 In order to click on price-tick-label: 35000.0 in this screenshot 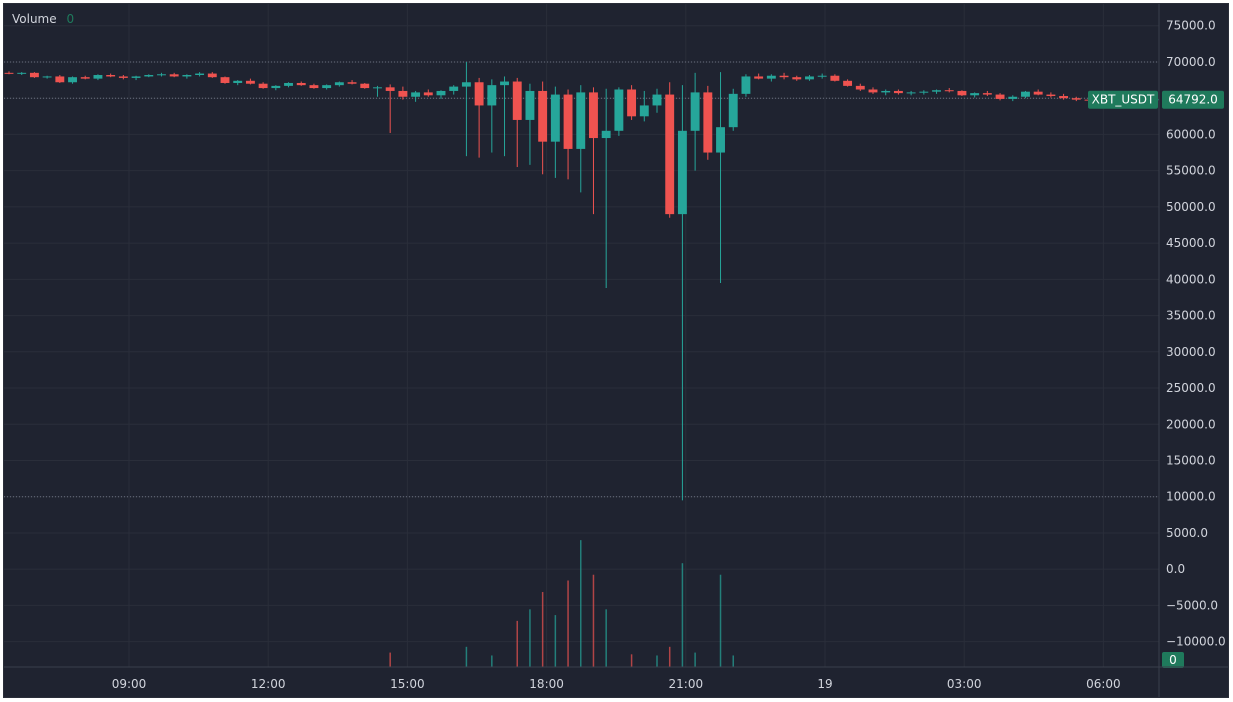, I will do `click(1191, 316)`.